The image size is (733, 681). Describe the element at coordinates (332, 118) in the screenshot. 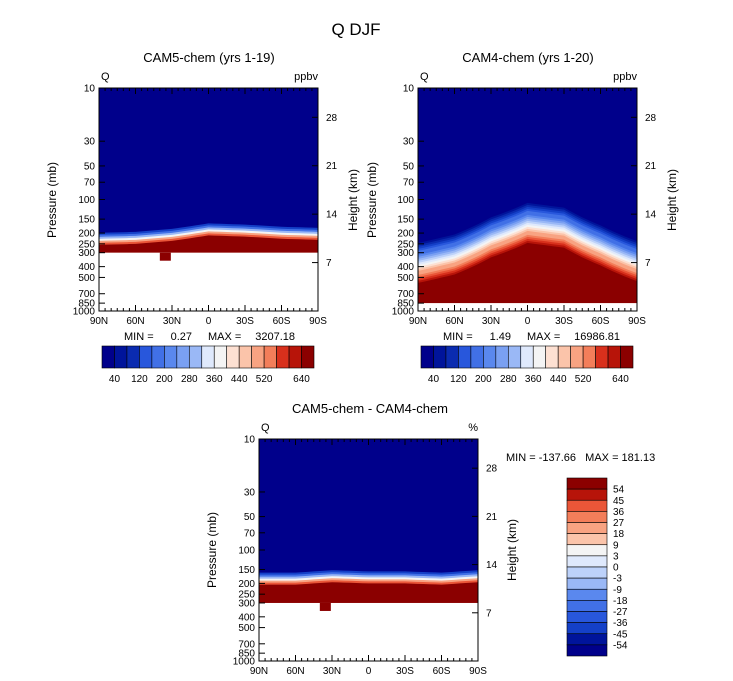

I see `y2-tick-label: 28` at that location.